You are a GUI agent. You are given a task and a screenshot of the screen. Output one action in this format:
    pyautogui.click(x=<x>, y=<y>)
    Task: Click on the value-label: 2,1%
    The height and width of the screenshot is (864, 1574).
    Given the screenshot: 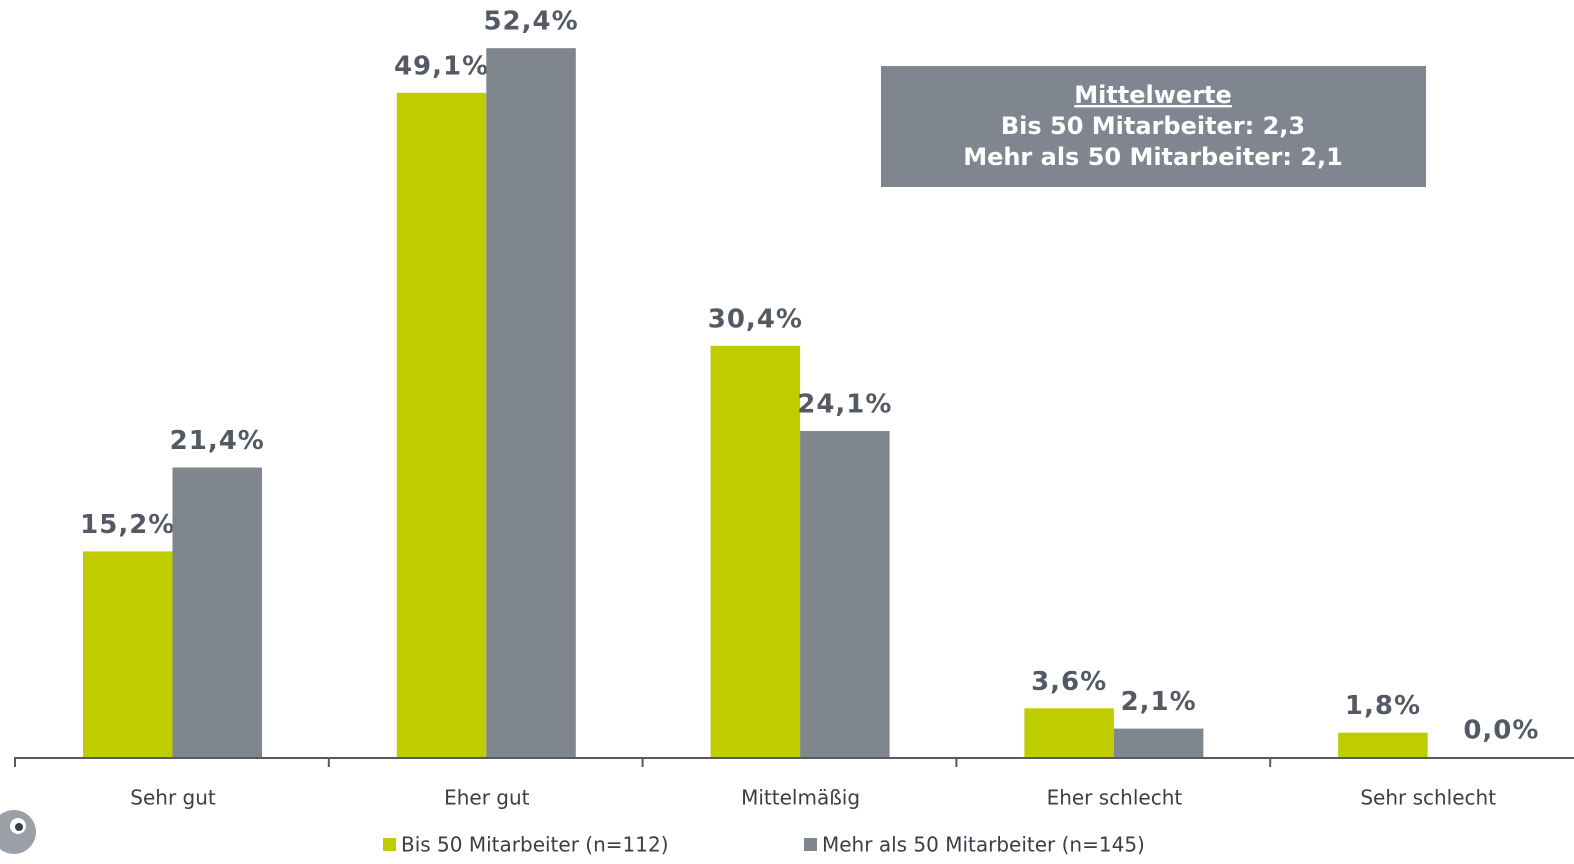 What is the action you would take?
    pyautogui.click(x=1159, y=702)
    